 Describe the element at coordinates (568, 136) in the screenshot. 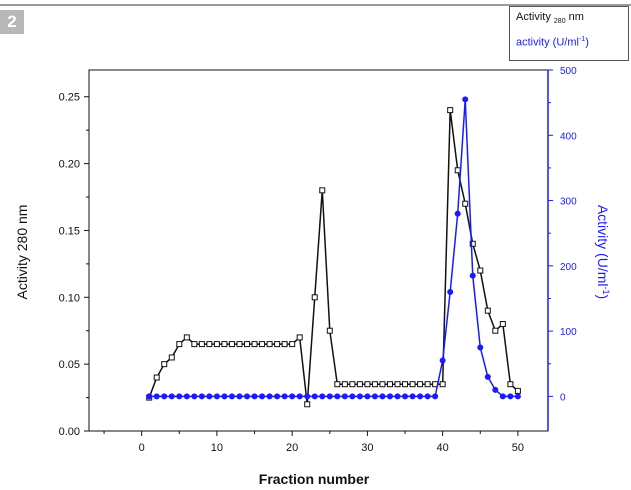

I see `right-tick-label: 400` at that location.